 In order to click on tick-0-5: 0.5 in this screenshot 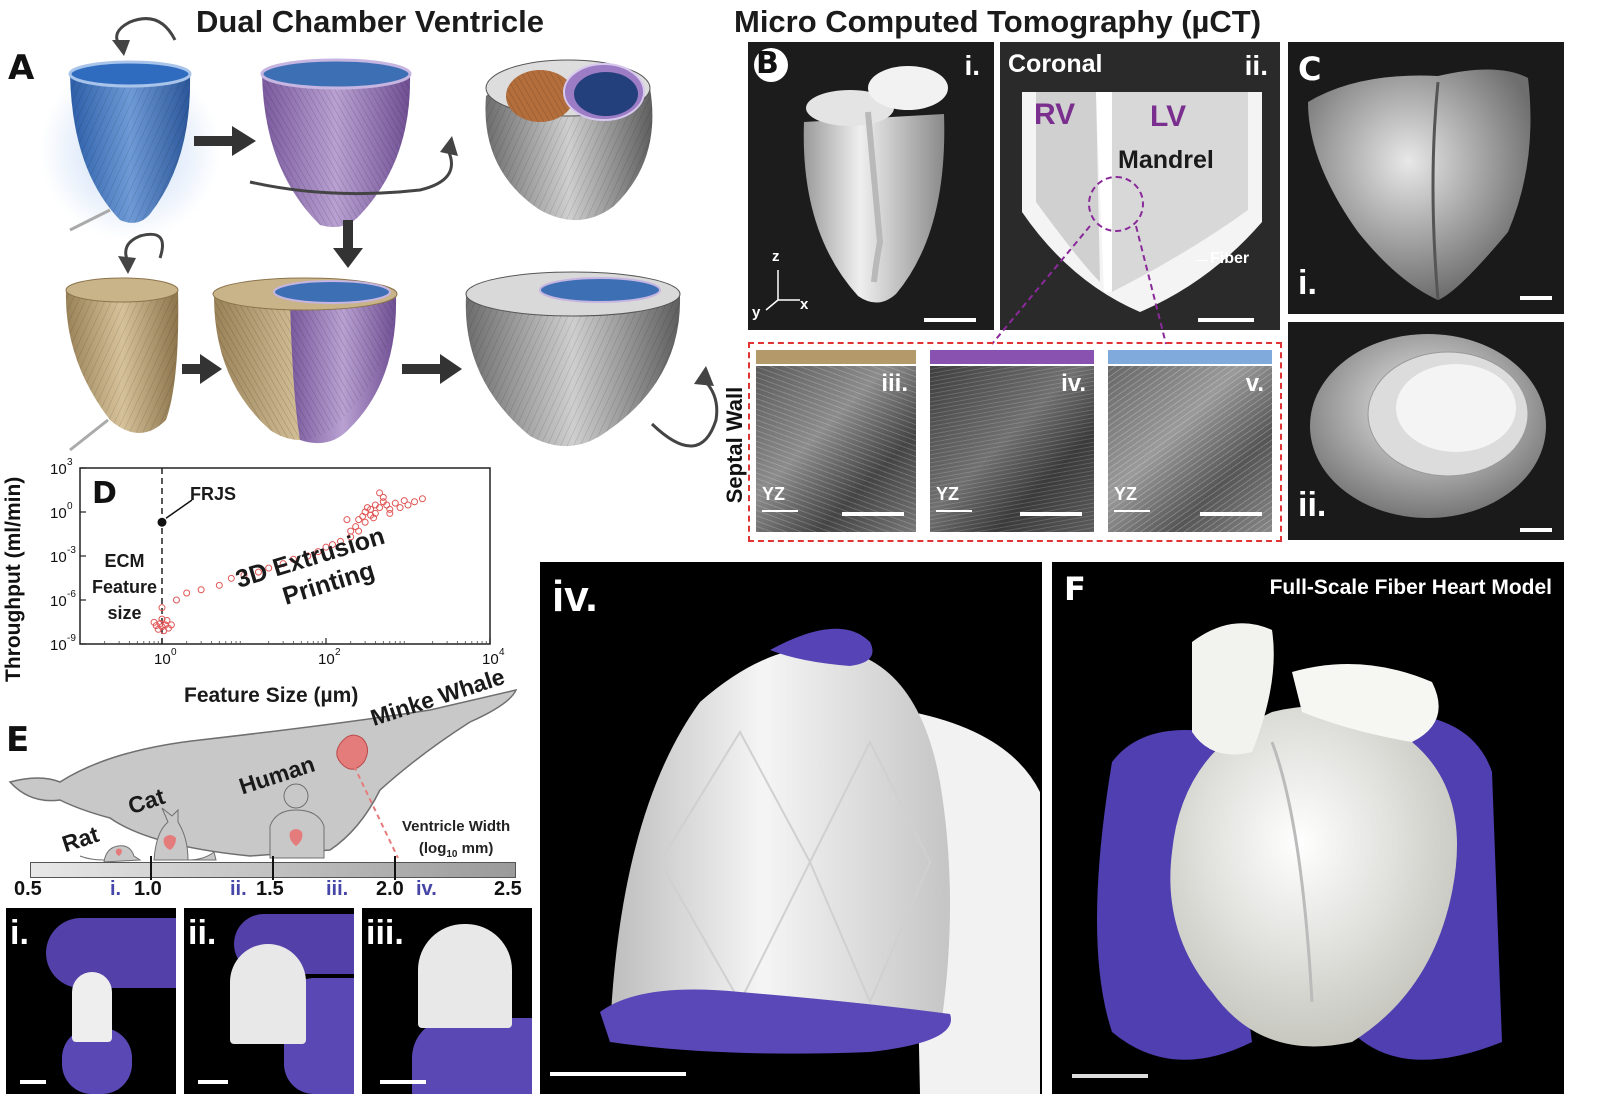, I will do `click(28, 889)`.